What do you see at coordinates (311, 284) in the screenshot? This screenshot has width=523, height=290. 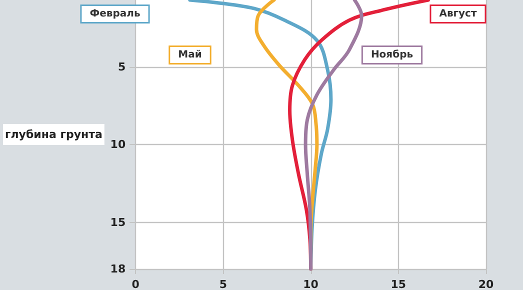 I see `x-tick-label: 10` at bounding box center [311, 284].